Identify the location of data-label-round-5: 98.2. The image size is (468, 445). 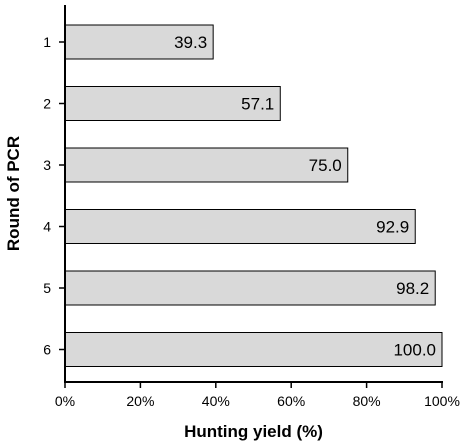
(412, 288).